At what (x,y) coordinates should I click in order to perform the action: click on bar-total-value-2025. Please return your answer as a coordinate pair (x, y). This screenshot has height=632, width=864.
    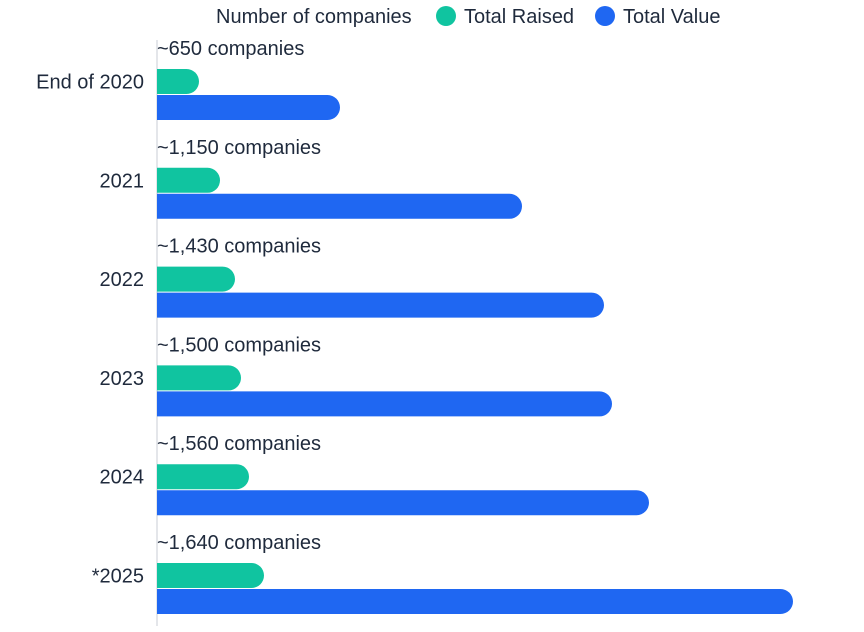
    Looking at the image, I should click on (475, 601).